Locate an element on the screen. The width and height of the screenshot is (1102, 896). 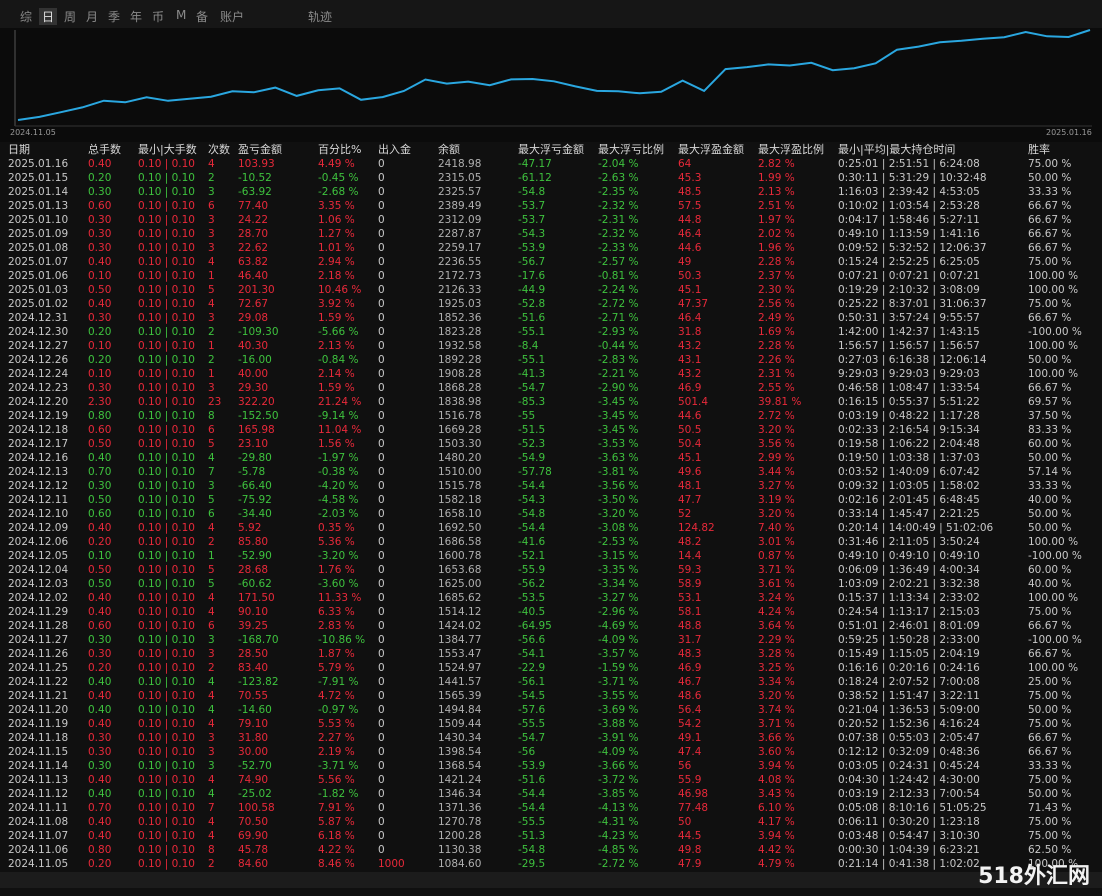
column-header: 百分比% is located at coordinates (340, 149).